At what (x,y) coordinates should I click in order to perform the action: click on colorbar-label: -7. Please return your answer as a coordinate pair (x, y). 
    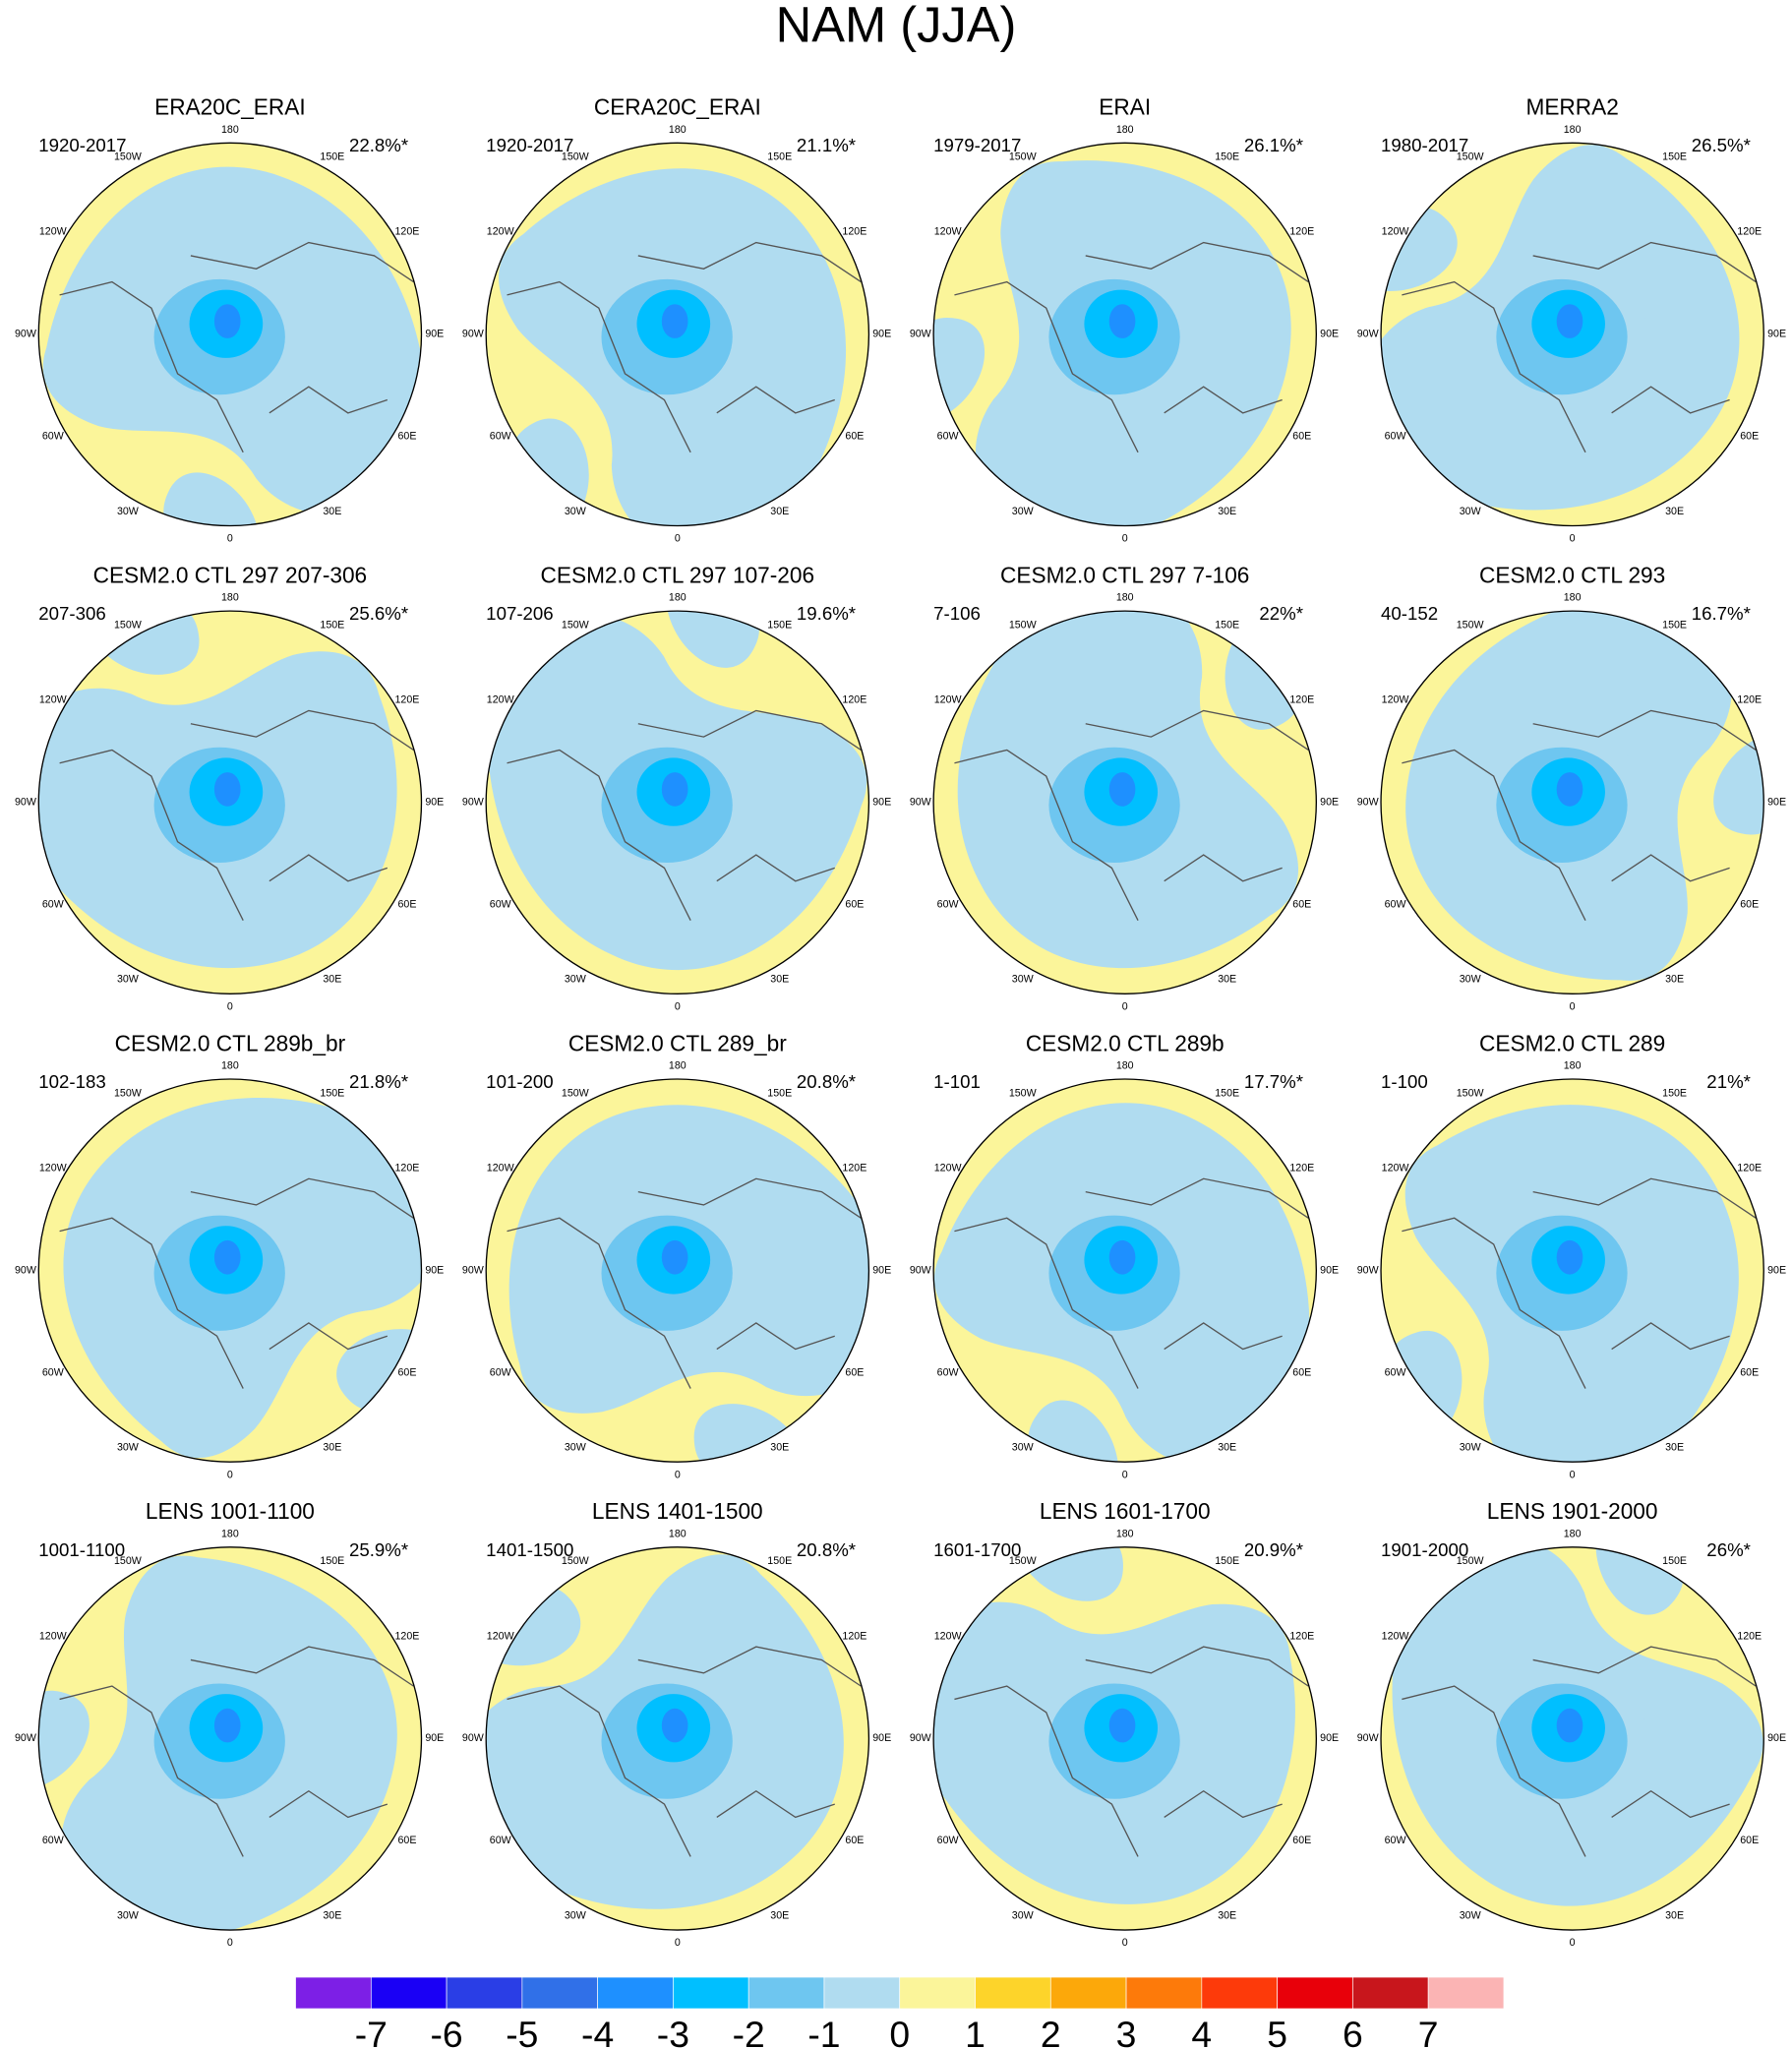
    Looking at the image, I should click on (371, 2031).